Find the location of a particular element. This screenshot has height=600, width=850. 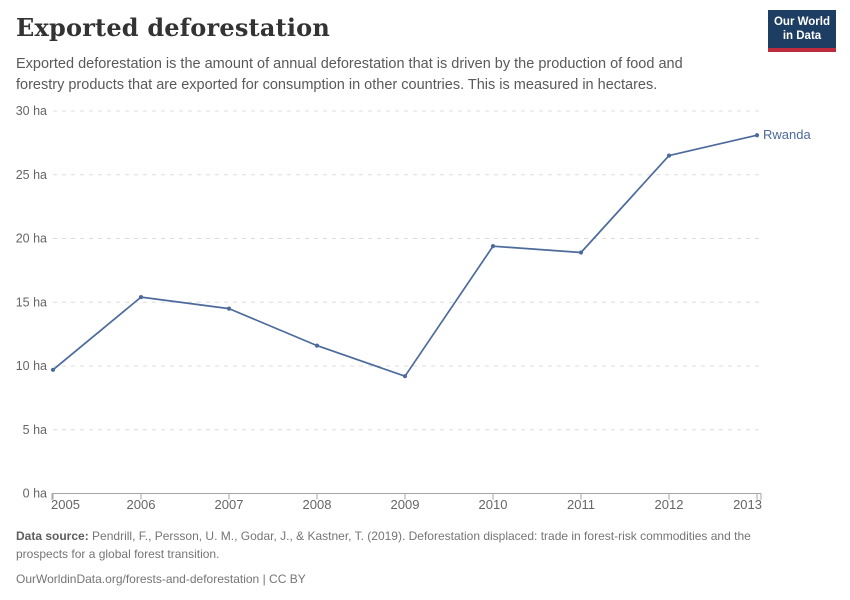

data-source-label: Data source: is located at coordinates (52, 536).